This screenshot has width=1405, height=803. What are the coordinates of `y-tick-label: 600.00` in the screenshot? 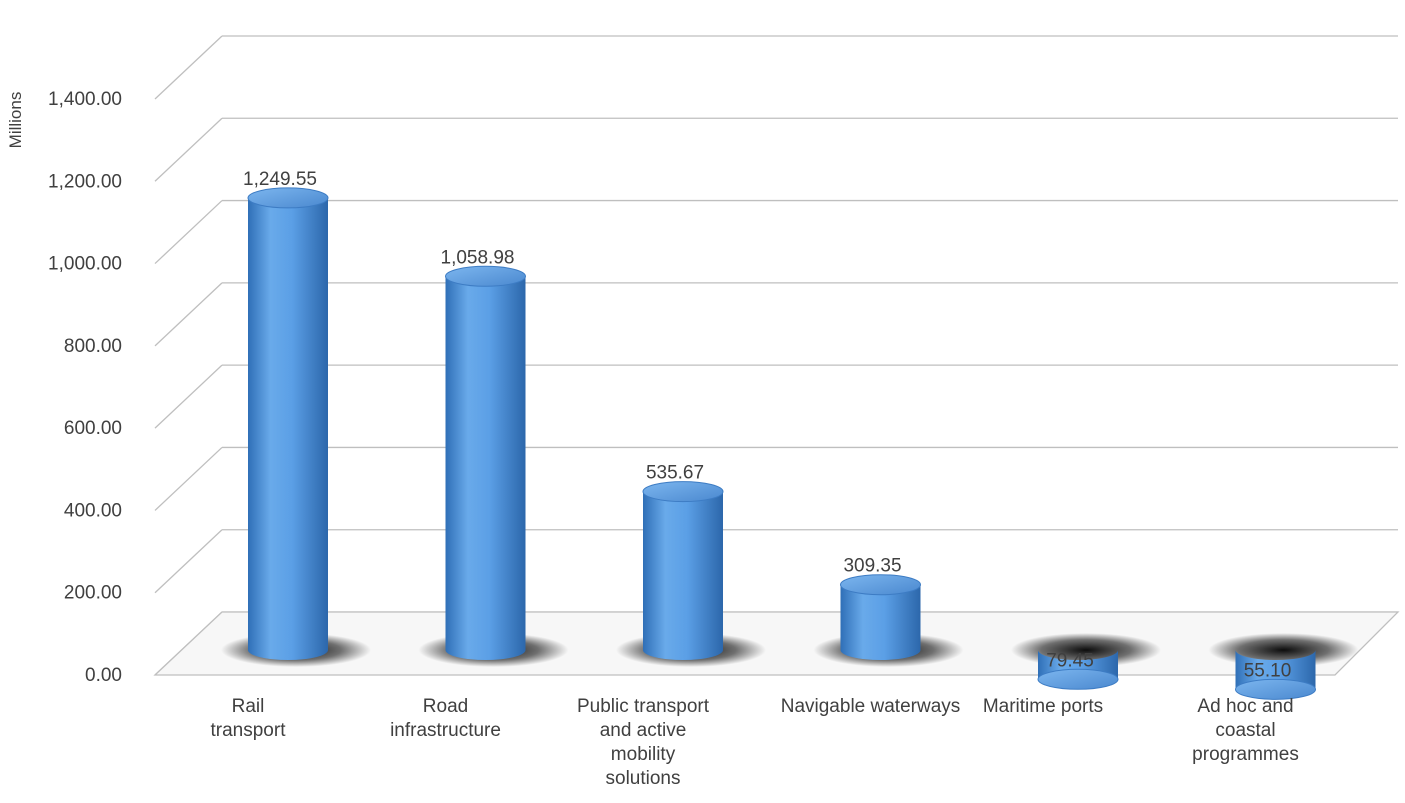 It's located at (93, 428).